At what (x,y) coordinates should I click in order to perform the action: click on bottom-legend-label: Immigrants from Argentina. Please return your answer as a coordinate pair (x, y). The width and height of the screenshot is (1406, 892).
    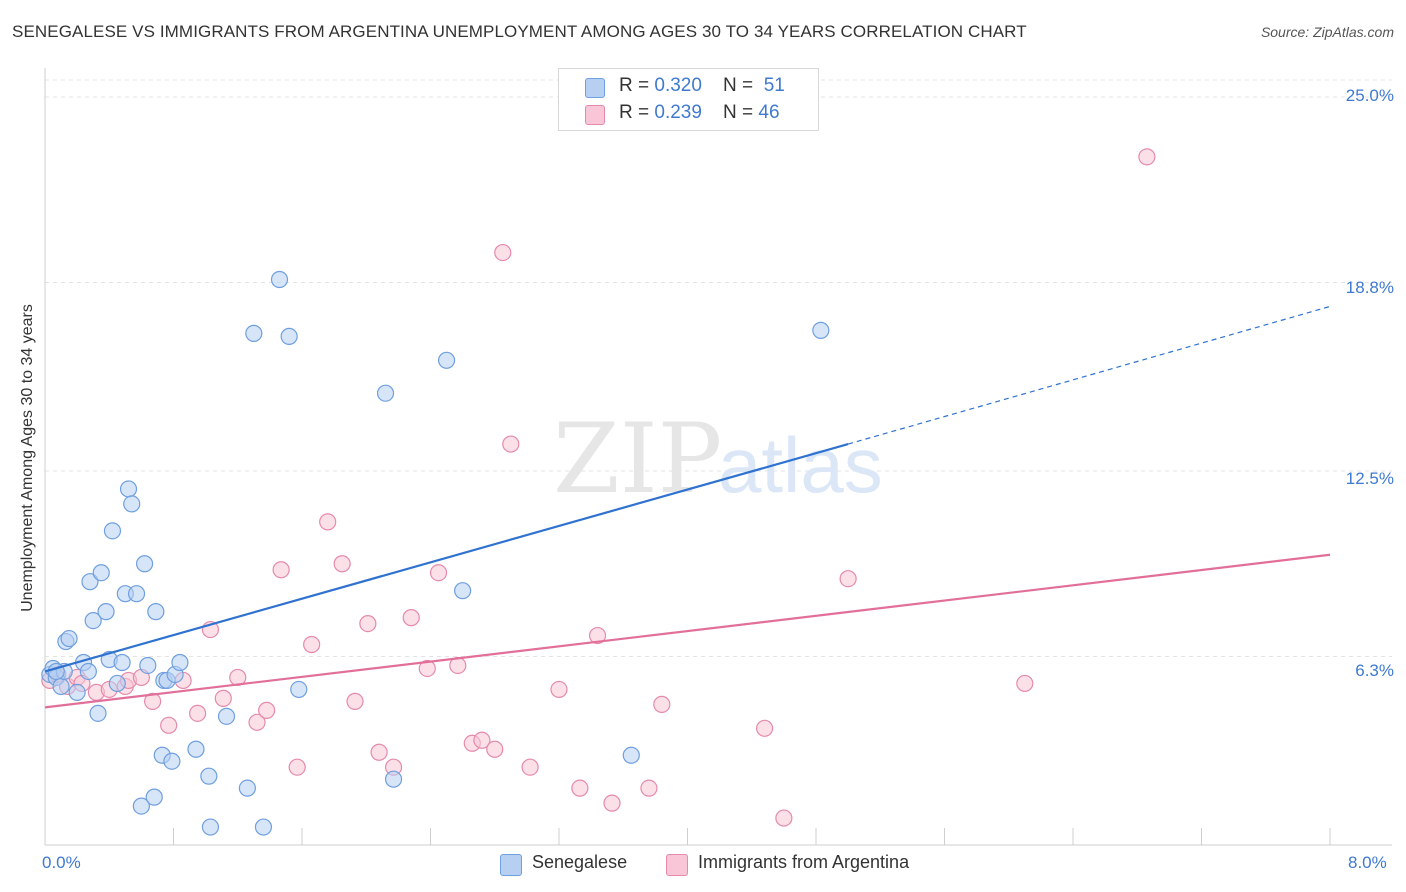
    Looking at the image, I should click on (804, 862).